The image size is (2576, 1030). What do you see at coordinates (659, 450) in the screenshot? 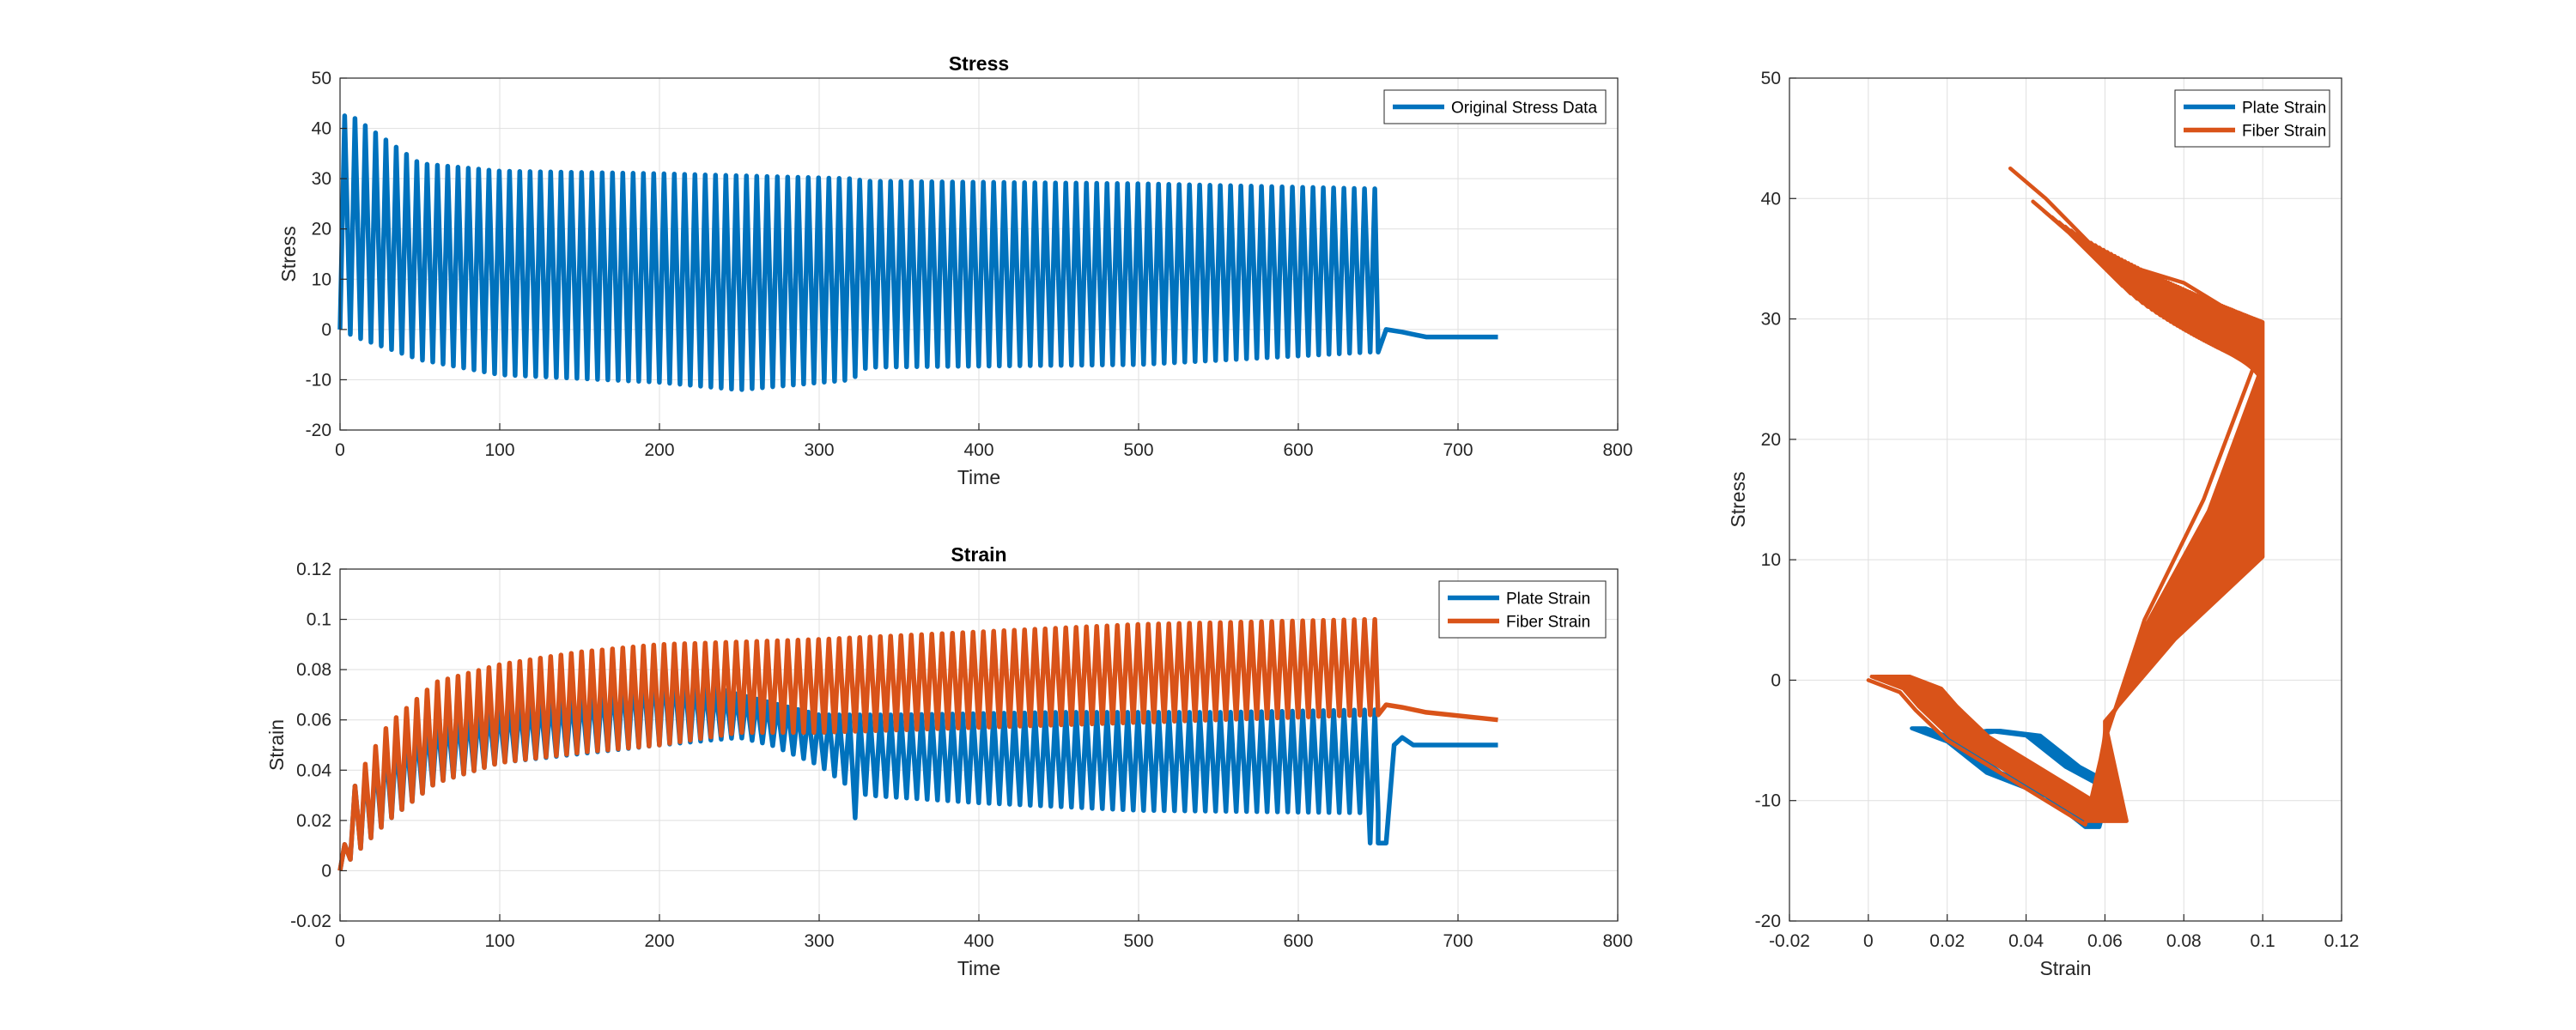
I see `stress-x-tick-label-2: 200` at bounding box center [659, 450].